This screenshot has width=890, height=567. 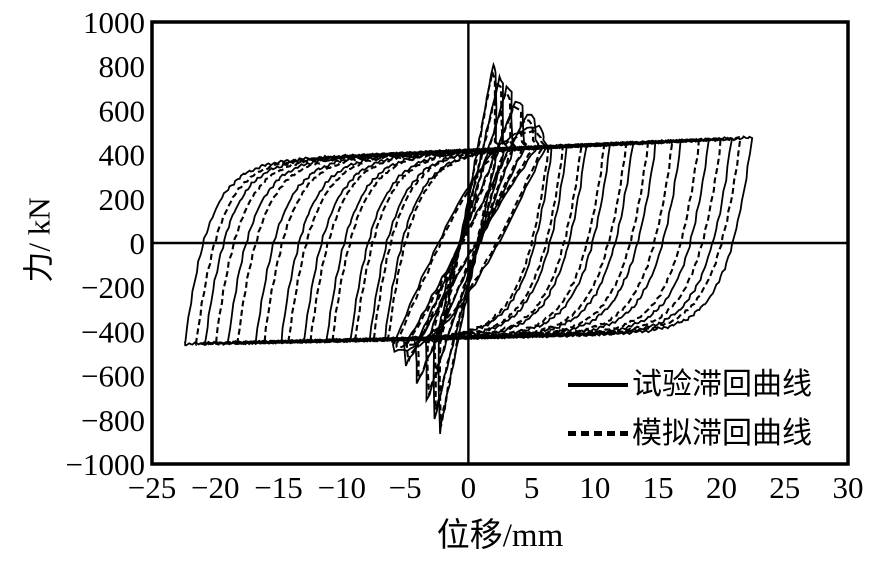 What do you see at coordinates (658, 487) in the screenshot?
I see `x-tick-label: 15` at bounding box center [658, 487].